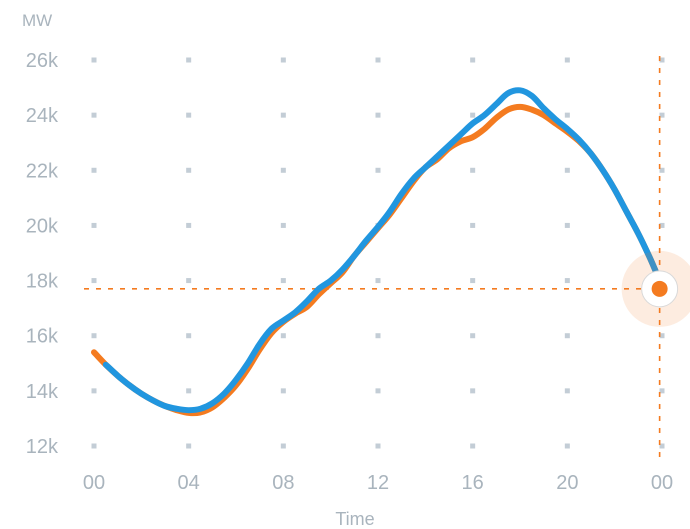  Describe the element at coordinates (659, 288) in the screenshot. I see `marker-dot` at that location.